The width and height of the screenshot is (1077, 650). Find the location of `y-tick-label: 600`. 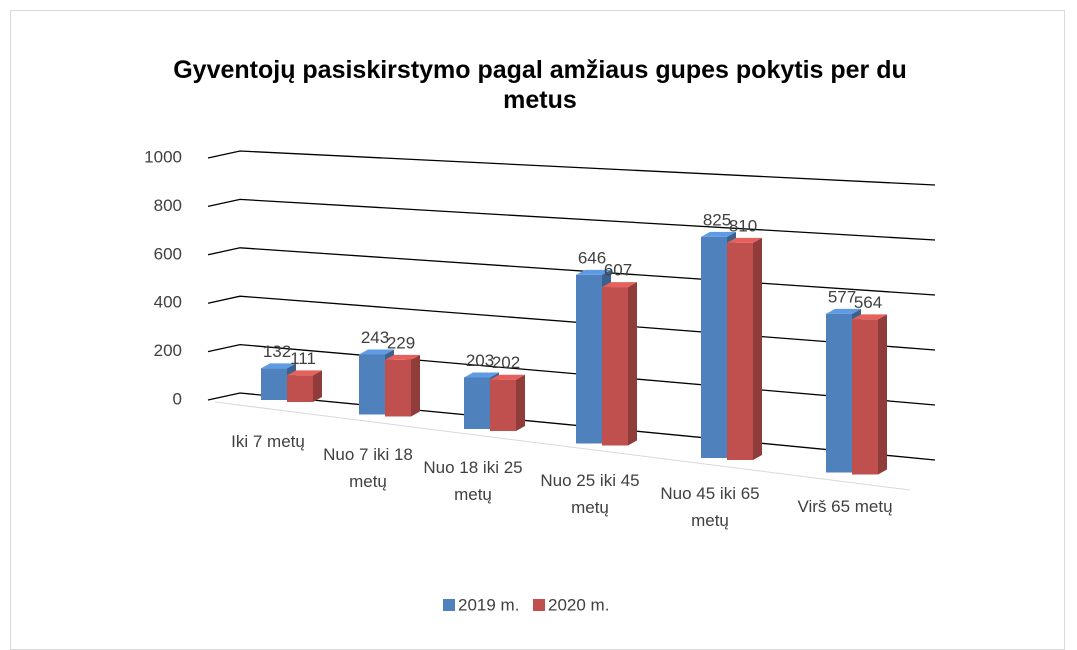

y-tick-label: 600 is located at coordinates (168, 253).